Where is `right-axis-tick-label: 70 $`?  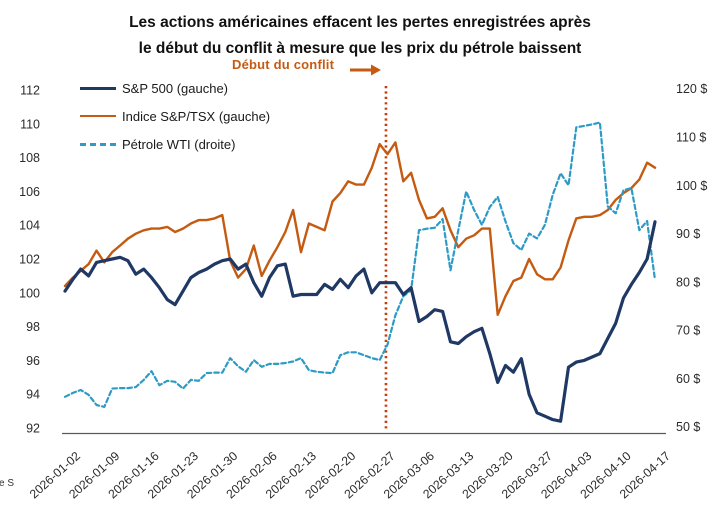 right-axis-tick-label: 70 $ is located at coordinates (688, 331).